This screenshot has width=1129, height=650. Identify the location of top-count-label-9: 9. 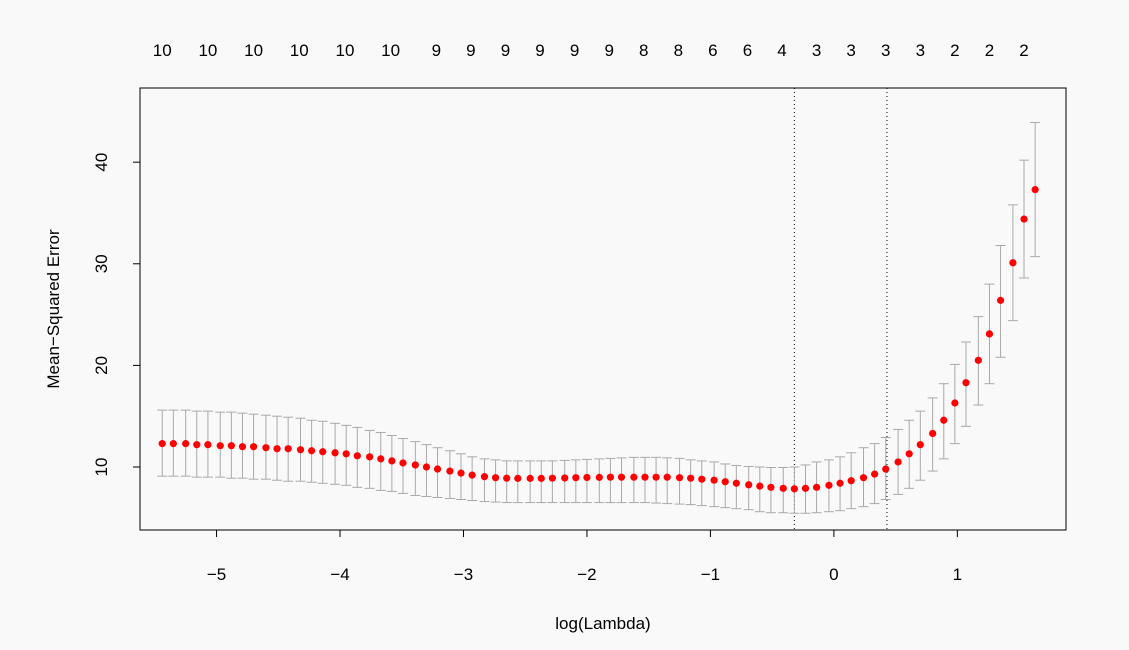
(539, 50).